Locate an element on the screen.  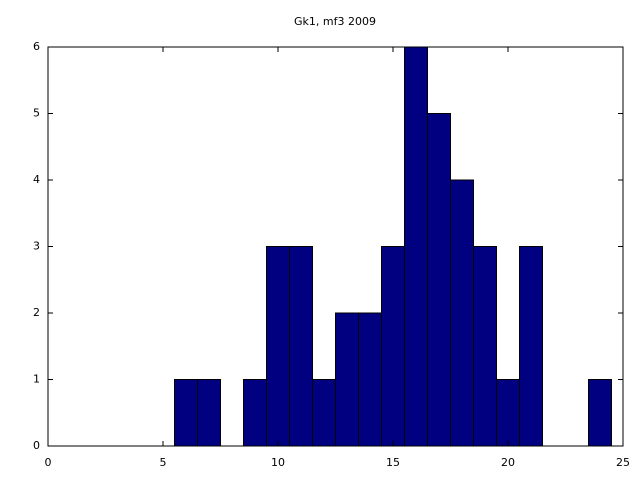
y-tick-label: 2 is located at coordinates (36, 312).